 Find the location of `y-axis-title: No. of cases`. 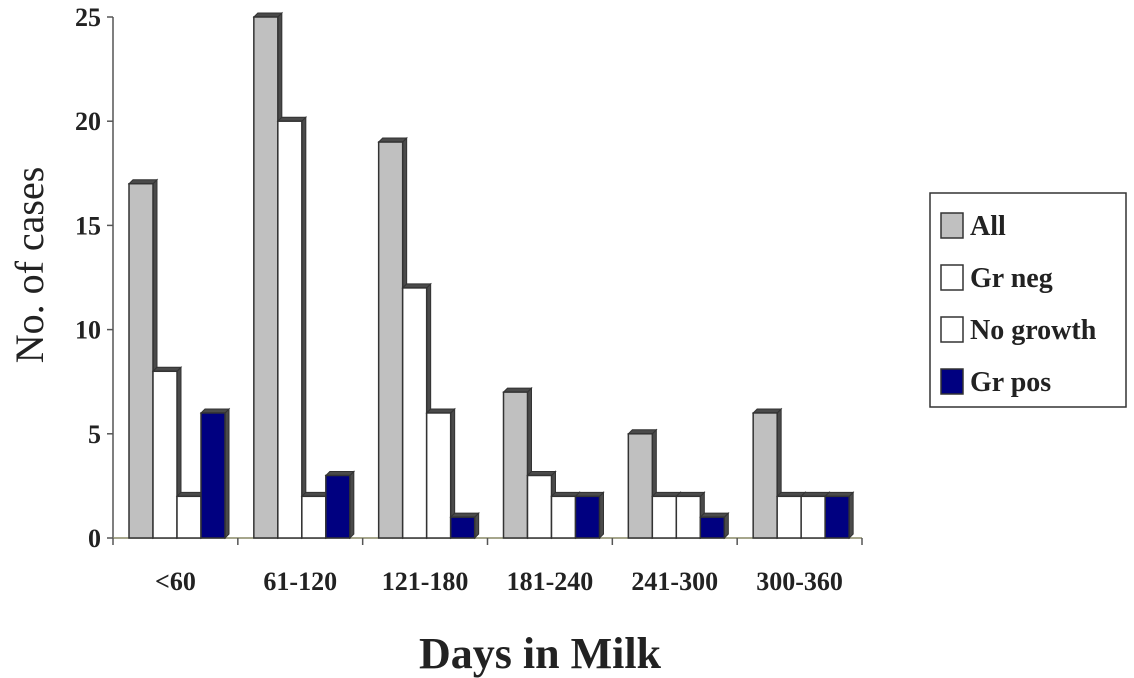

y-axis-title: No. of cases is located at coordinates (29, 265).